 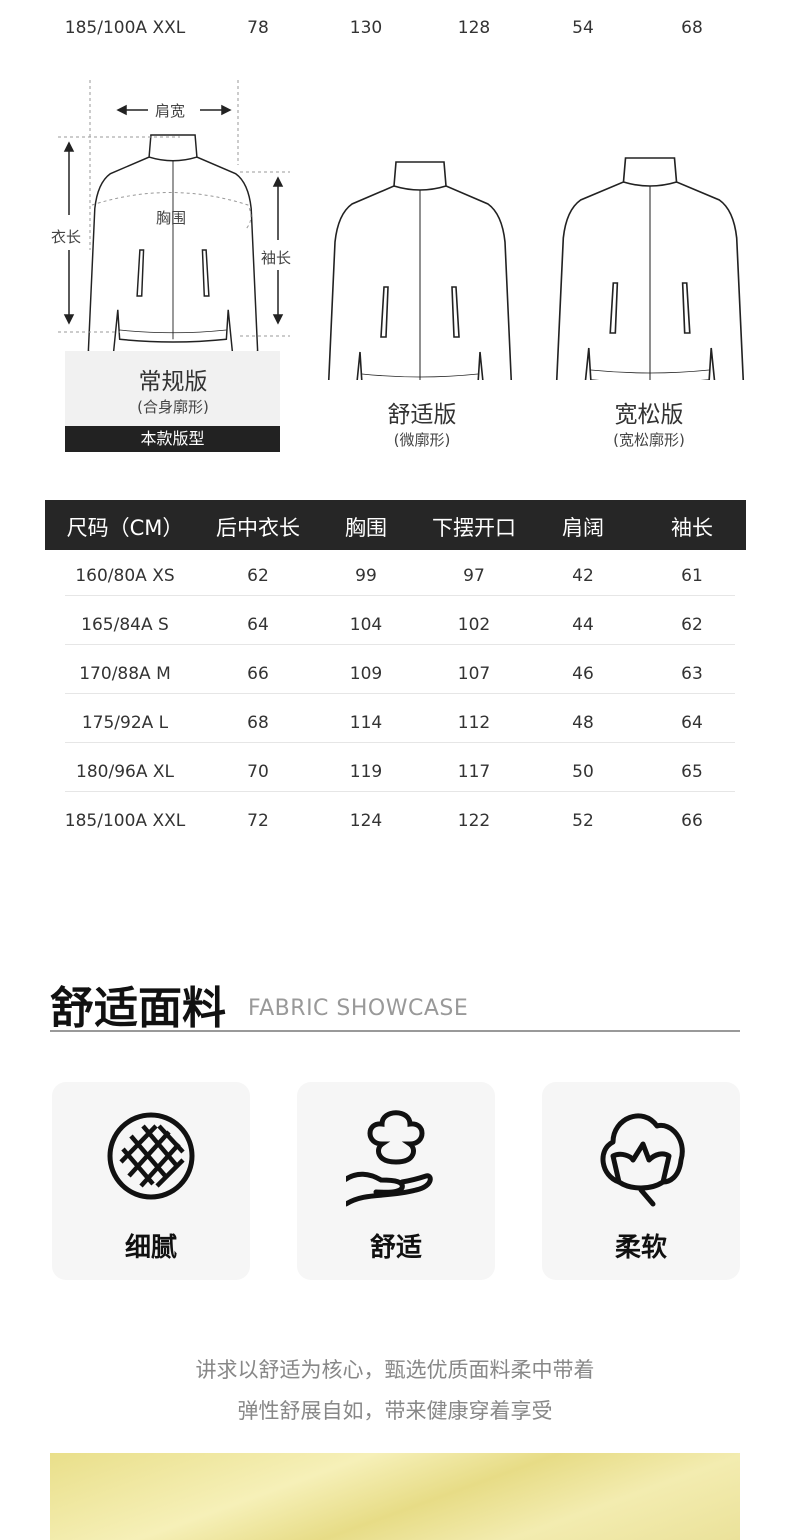 What do you see at coordinates (395, 723) in the screenshot?
I see `table-row: 175/92A L 68 114 112 48 64` at bounding box center [395, 723].